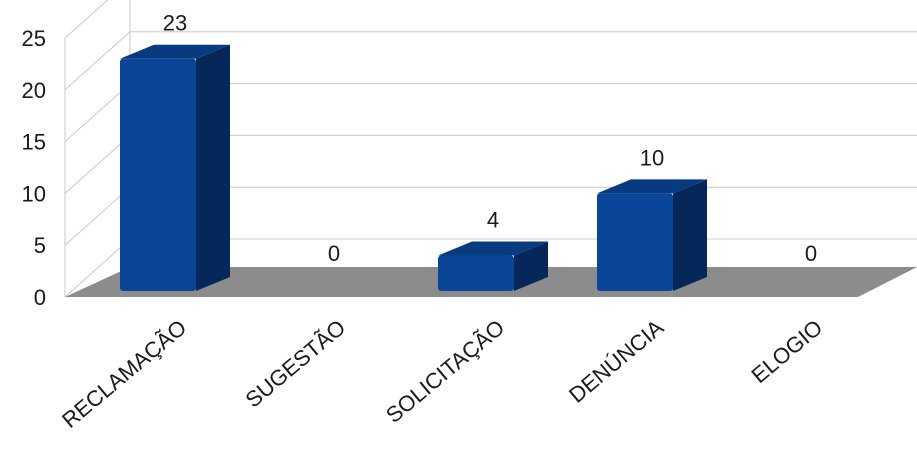 This screenshot has width=917, height=463. Describe the element at coordinates (175, 23) in the screenshot. I see `data-label: 23` at that location.